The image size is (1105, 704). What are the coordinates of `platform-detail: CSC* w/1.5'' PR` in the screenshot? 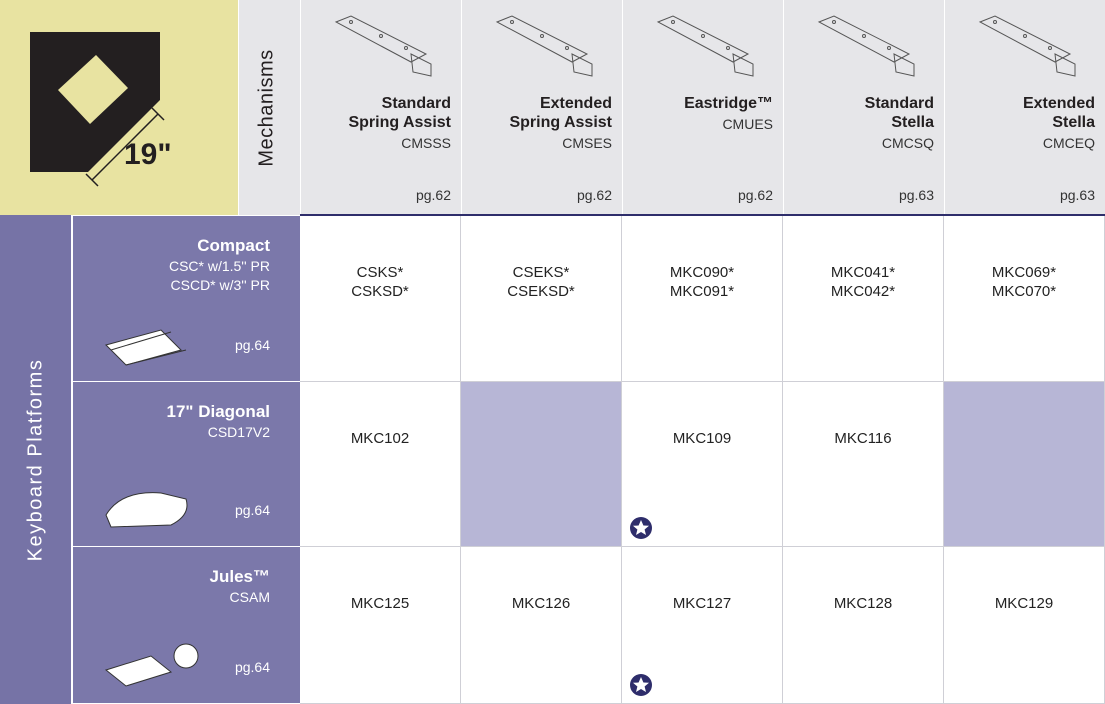 It's located at (219, 266).